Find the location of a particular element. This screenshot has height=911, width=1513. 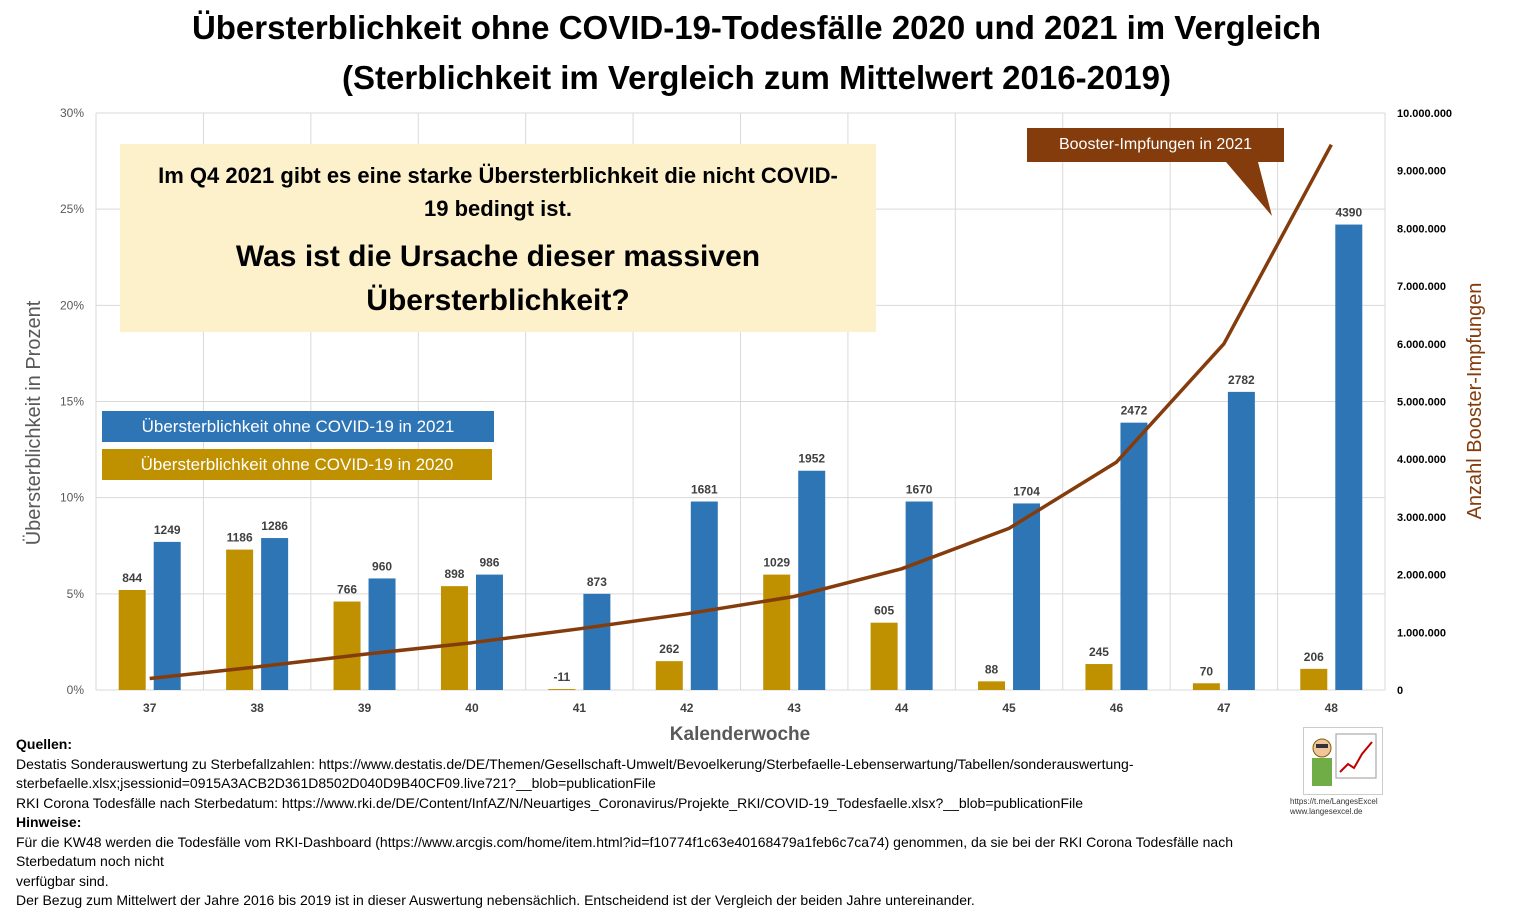

y2-tick-label: 6.000.000 is located at coordinates (1421, 345).